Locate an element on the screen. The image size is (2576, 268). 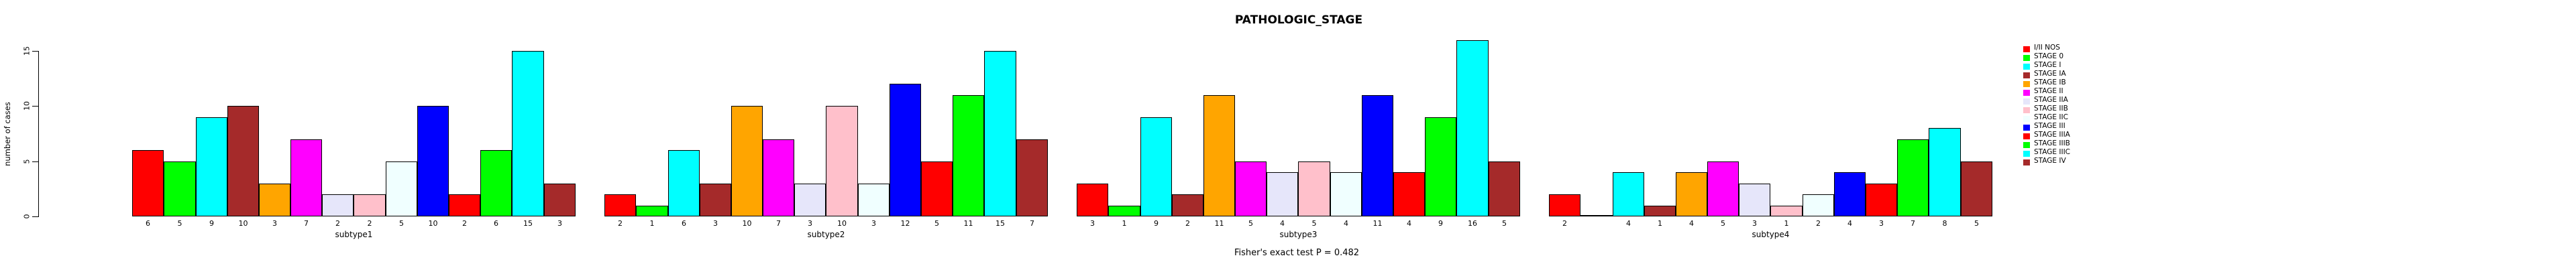
group-label: subtype4 is located at coordinates (1771, 234).